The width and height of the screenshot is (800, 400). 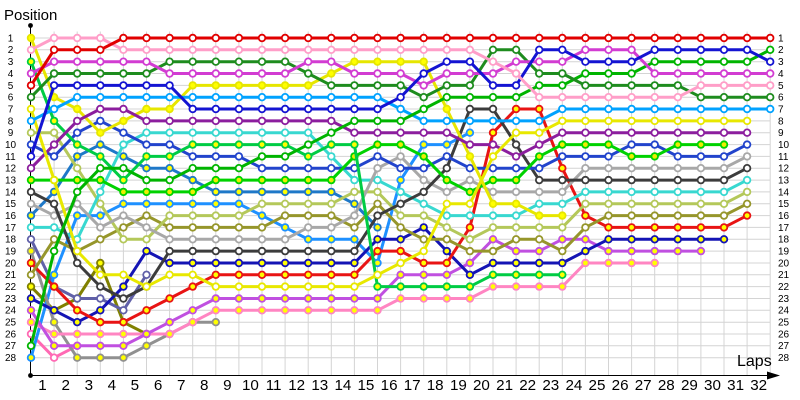 What do you see at coordinates (689, 385) in the screenshot?
I see `svg-text: 29` at bounding box center [689, 385].